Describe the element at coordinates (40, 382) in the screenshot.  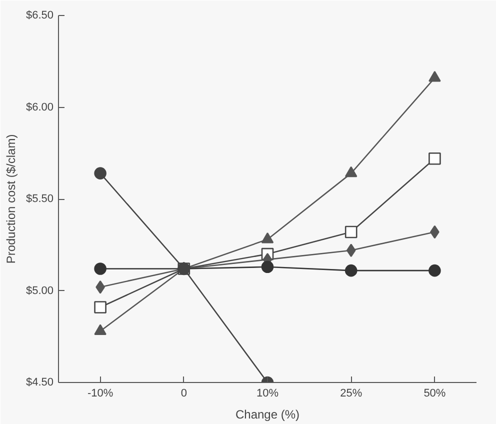
I see `y-tick-label: $4.50` at that location.